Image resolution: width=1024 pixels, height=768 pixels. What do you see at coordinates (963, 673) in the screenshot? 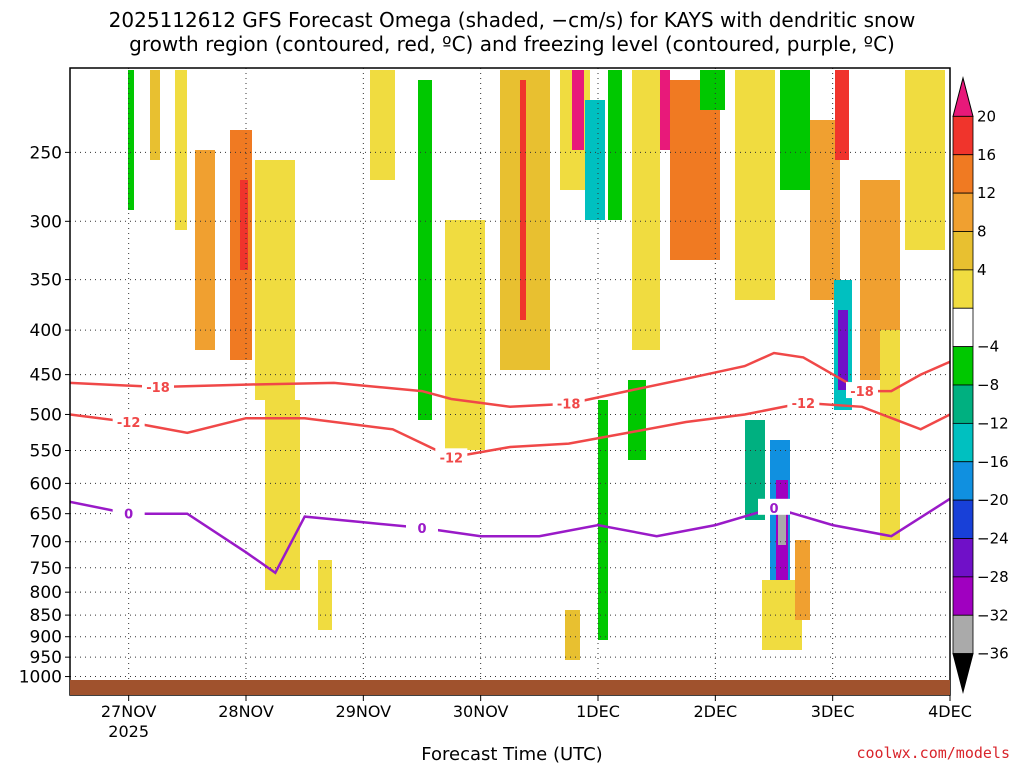
I see `colorbar-arrow-bottom` at bounding box center [963, 673].